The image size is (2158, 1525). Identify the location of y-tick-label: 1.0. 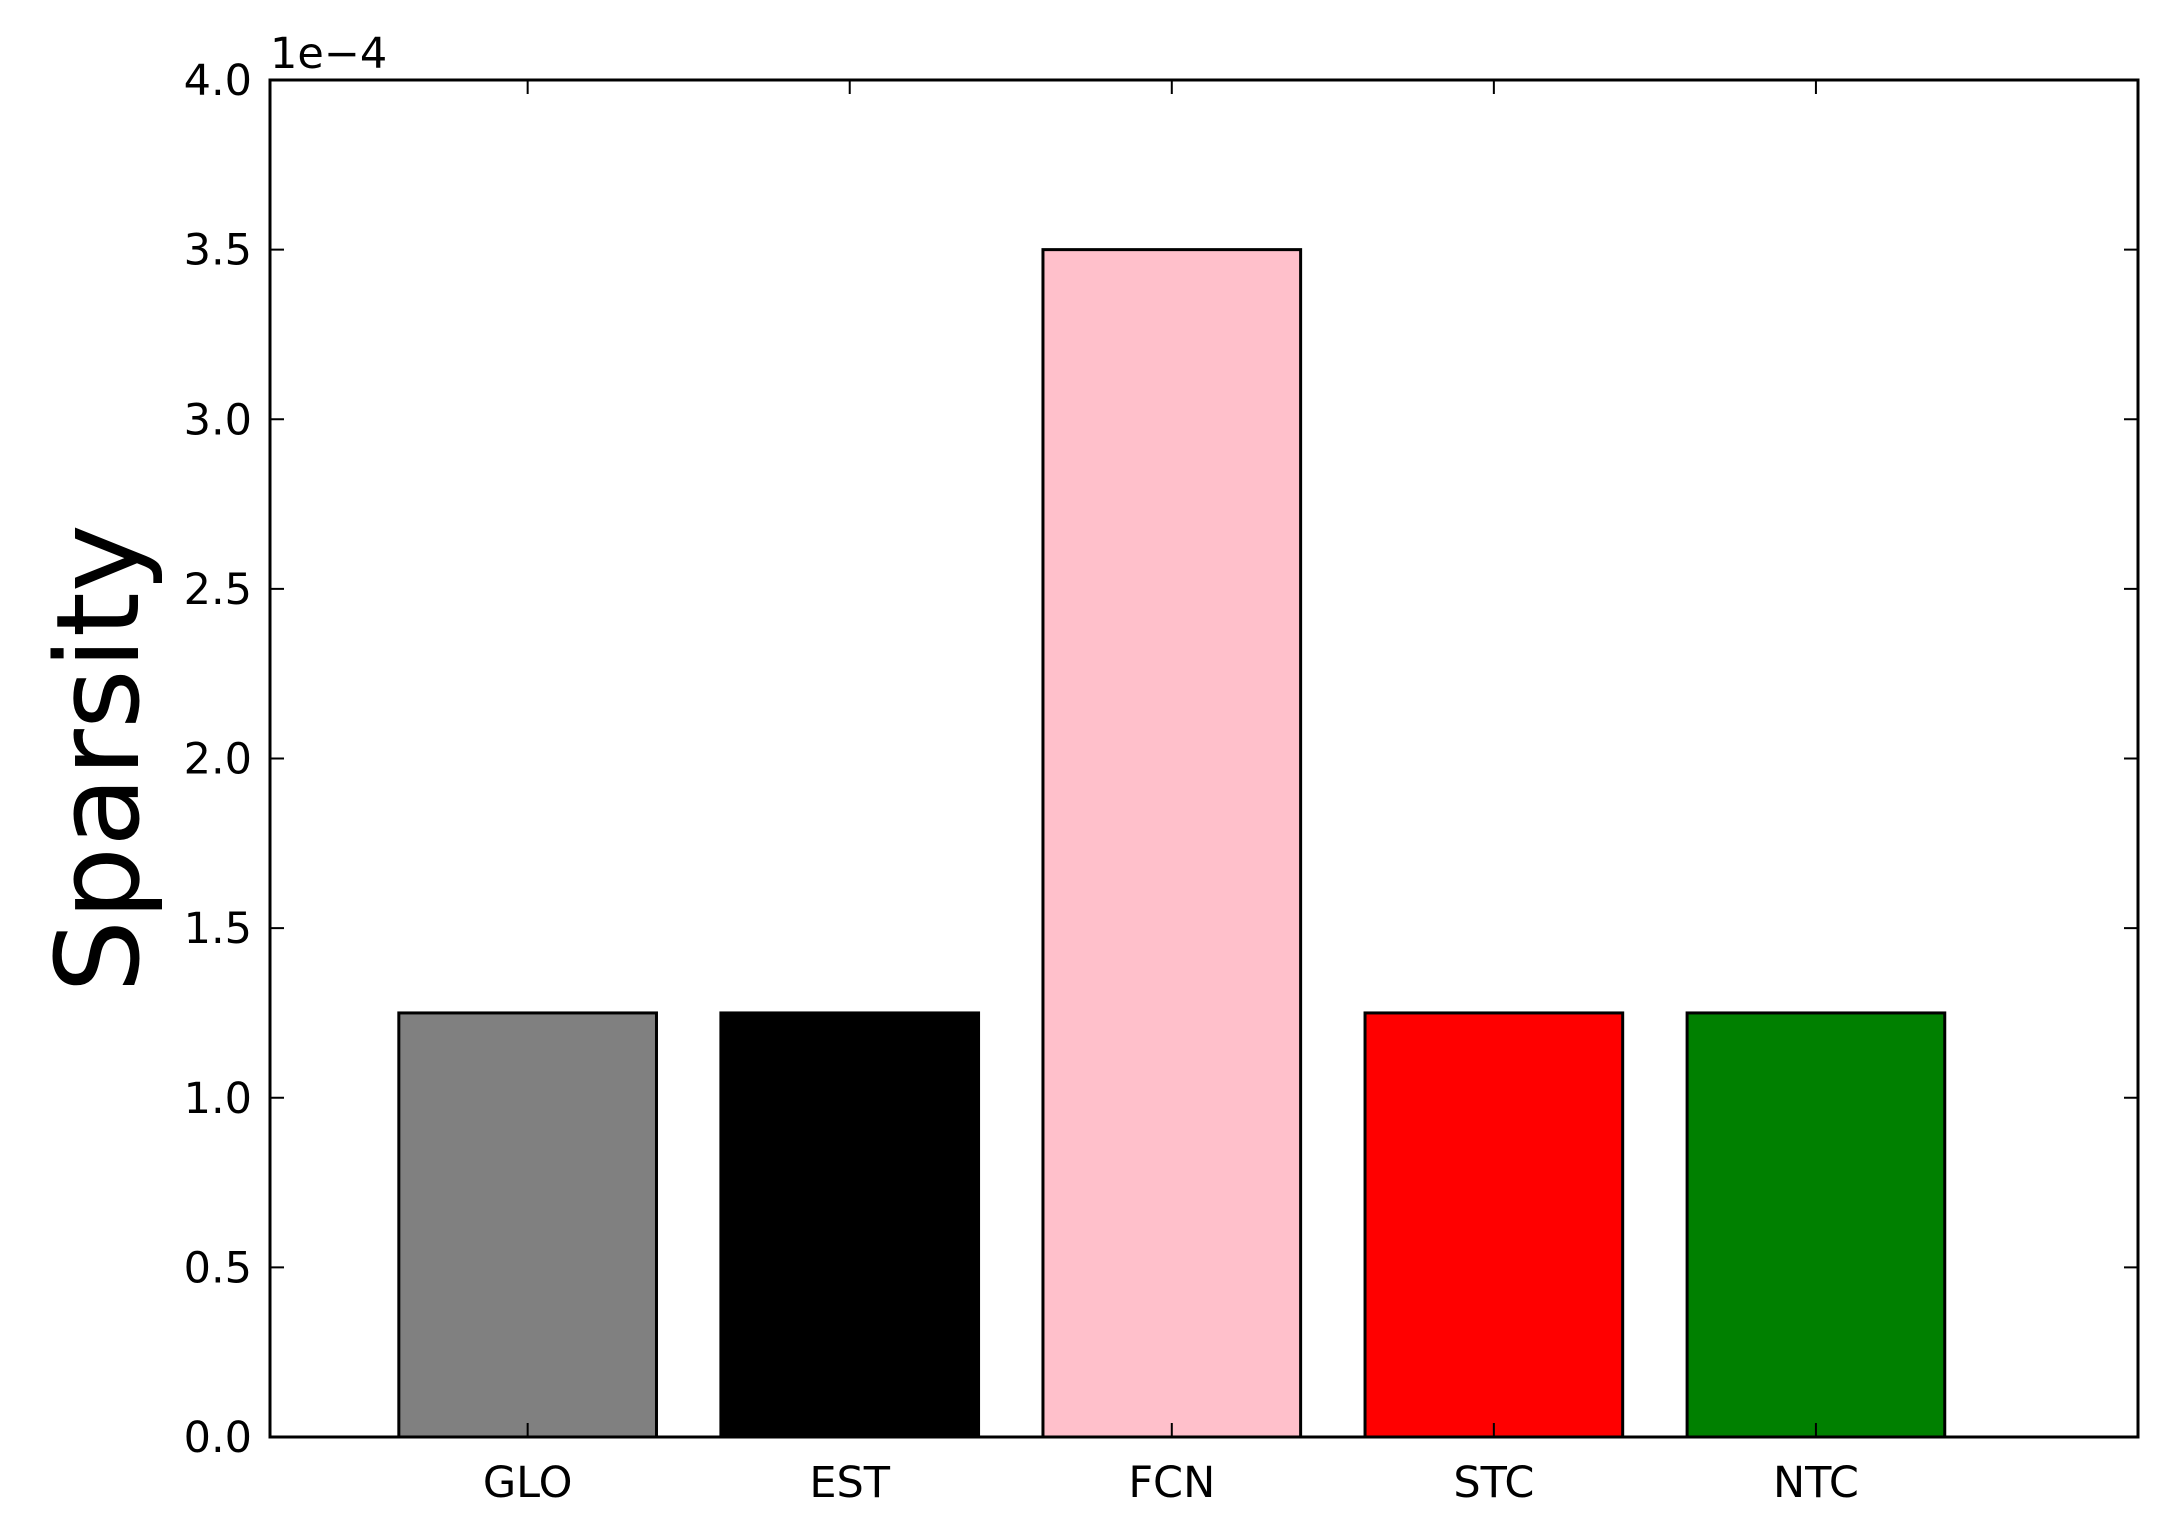
(218, 1099).